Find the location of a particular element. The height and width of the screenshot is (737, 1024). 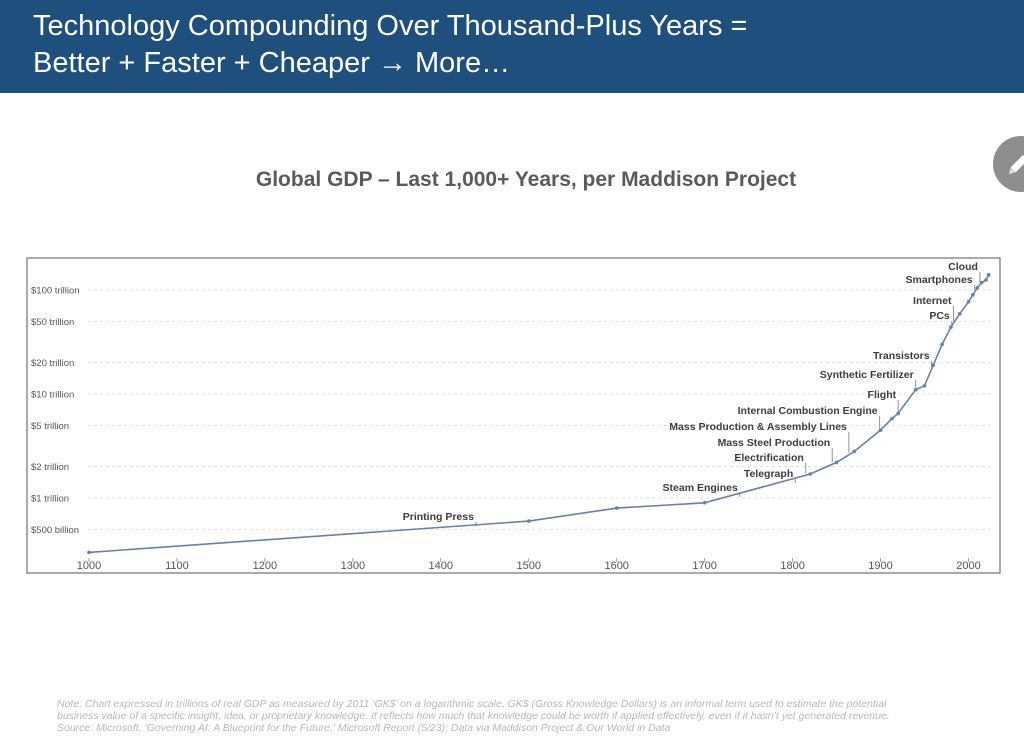

x-tick-label: 2000 is located at coordinates (968, 566).